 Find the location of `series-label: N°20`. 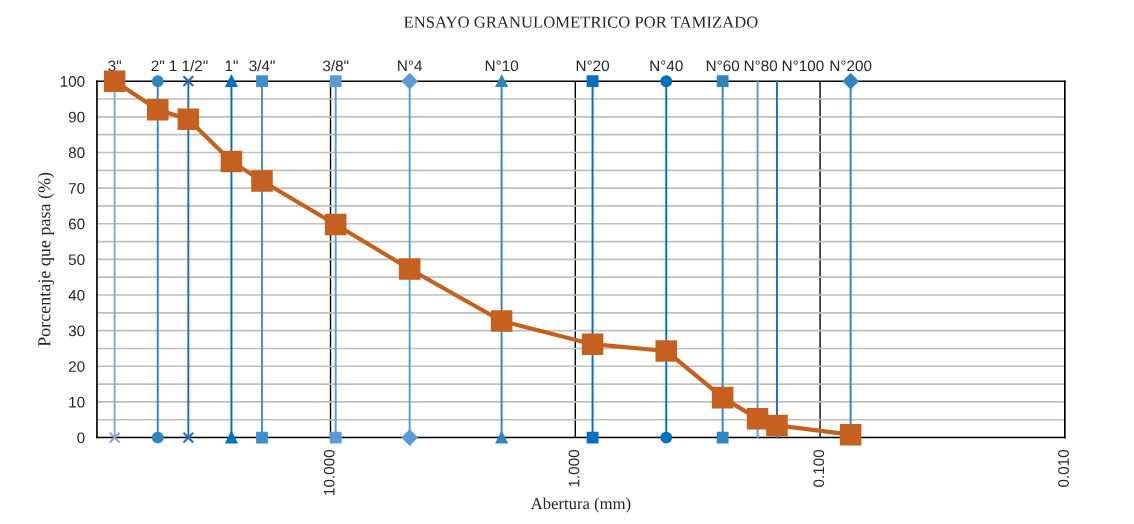

series-label: N°20 is located at coordinates (593, 66).